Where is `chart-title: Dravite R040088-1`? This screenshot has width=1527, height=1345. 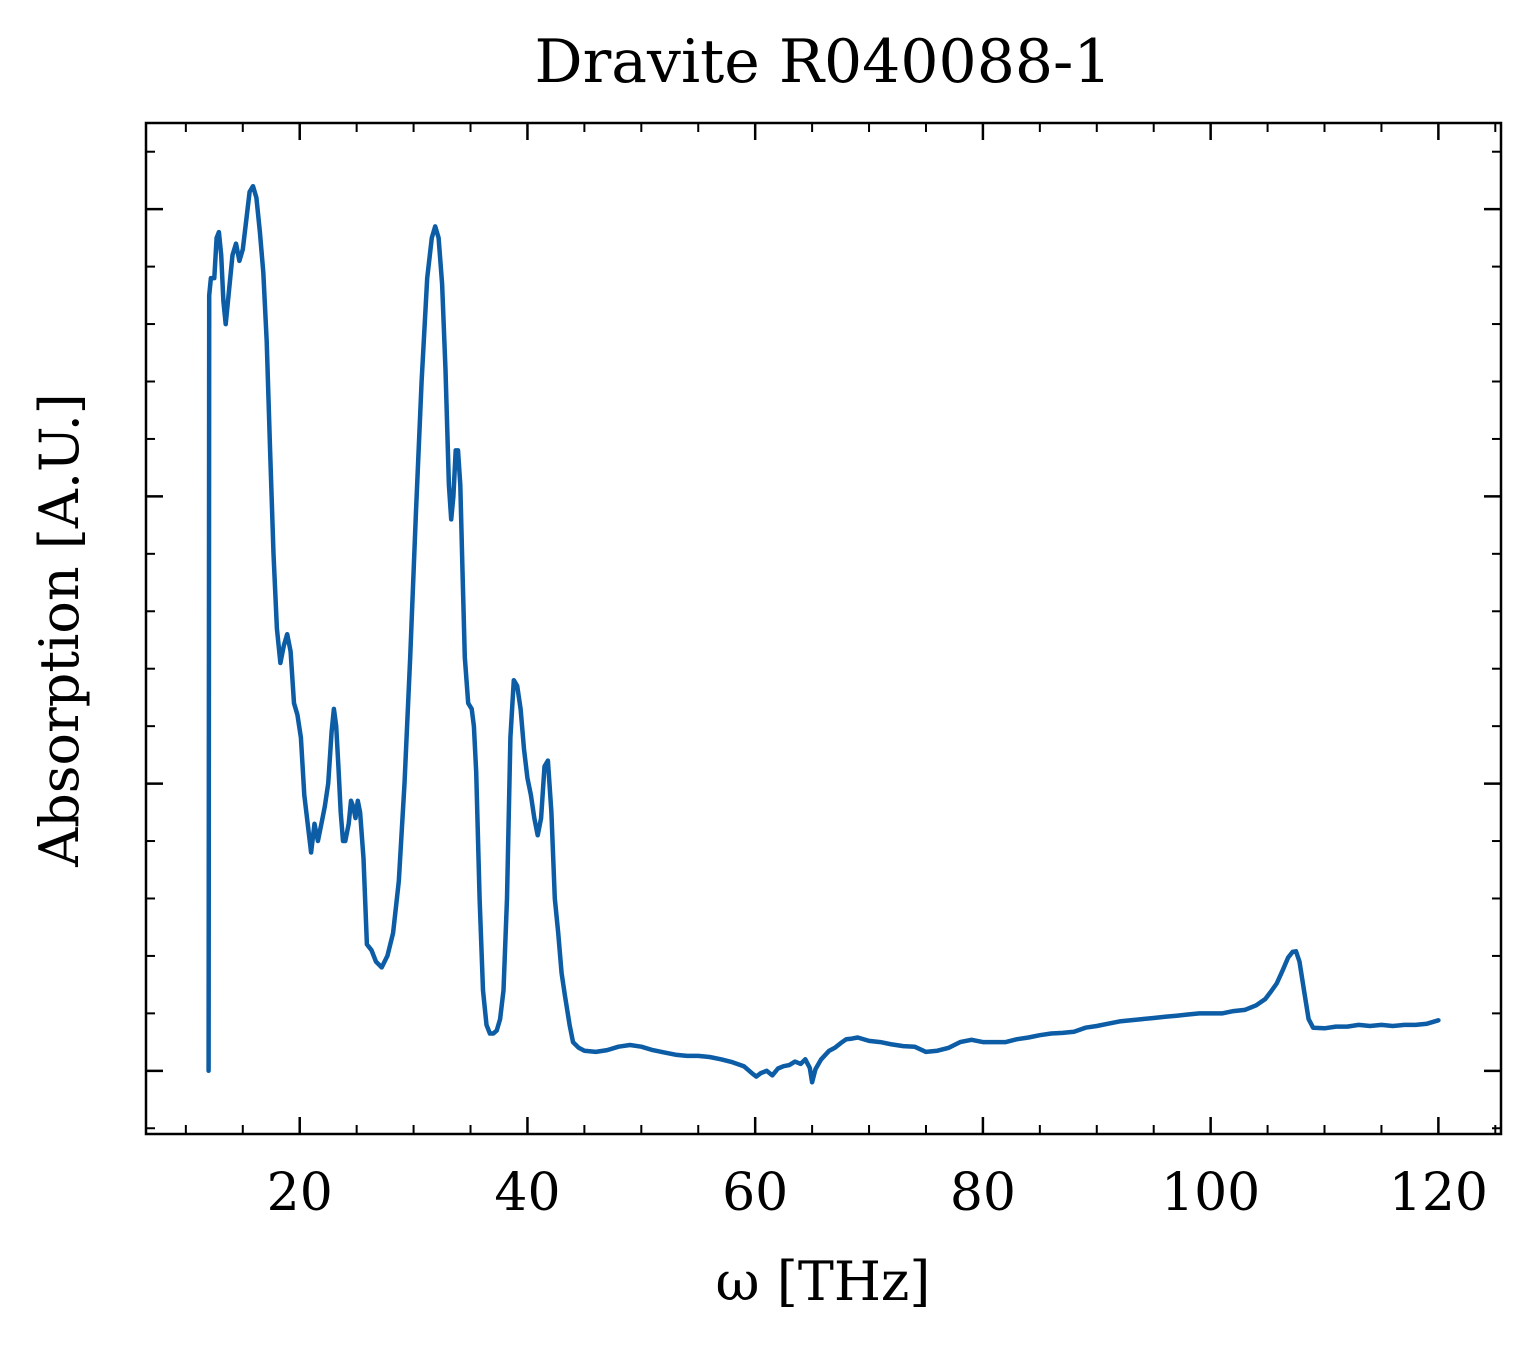 chart-title: Dravite R040088-1 is located at coordinates (822, 62).